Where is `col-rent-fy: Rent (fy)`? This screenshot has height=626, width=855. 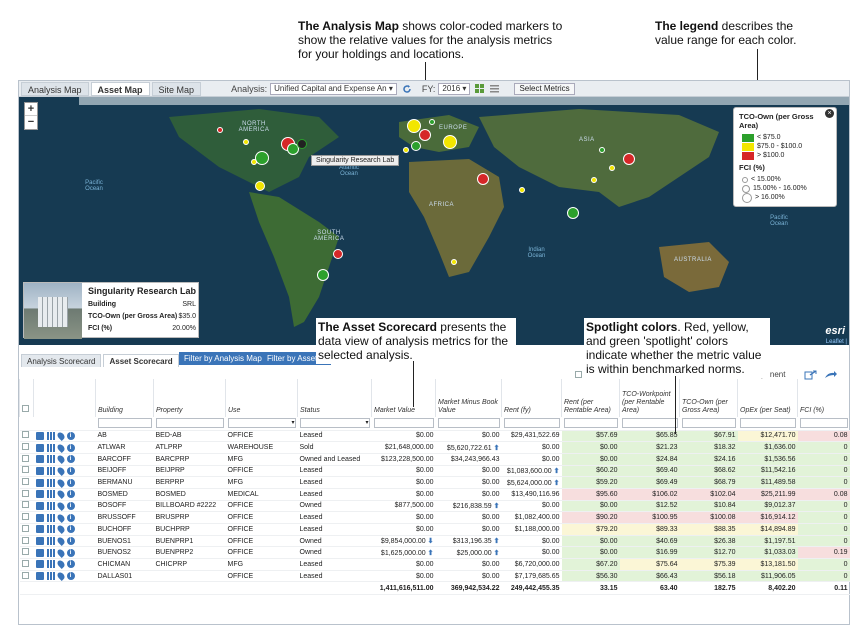 col-rent-fy: Rent (fy) is located at coordinates (531, 398).